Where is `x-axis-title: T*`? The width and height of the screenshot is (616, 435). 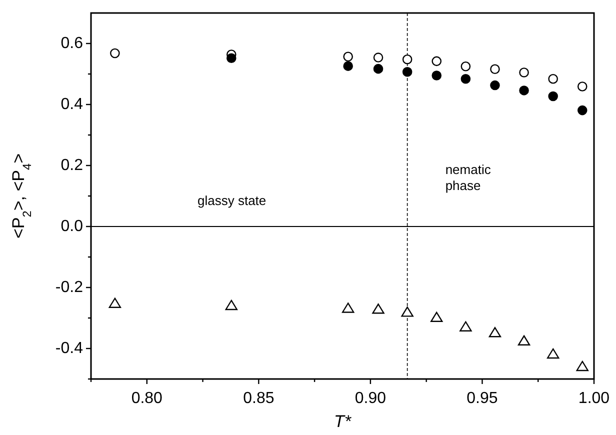
x-axis-title: T* is located at coordinates (343, 421).